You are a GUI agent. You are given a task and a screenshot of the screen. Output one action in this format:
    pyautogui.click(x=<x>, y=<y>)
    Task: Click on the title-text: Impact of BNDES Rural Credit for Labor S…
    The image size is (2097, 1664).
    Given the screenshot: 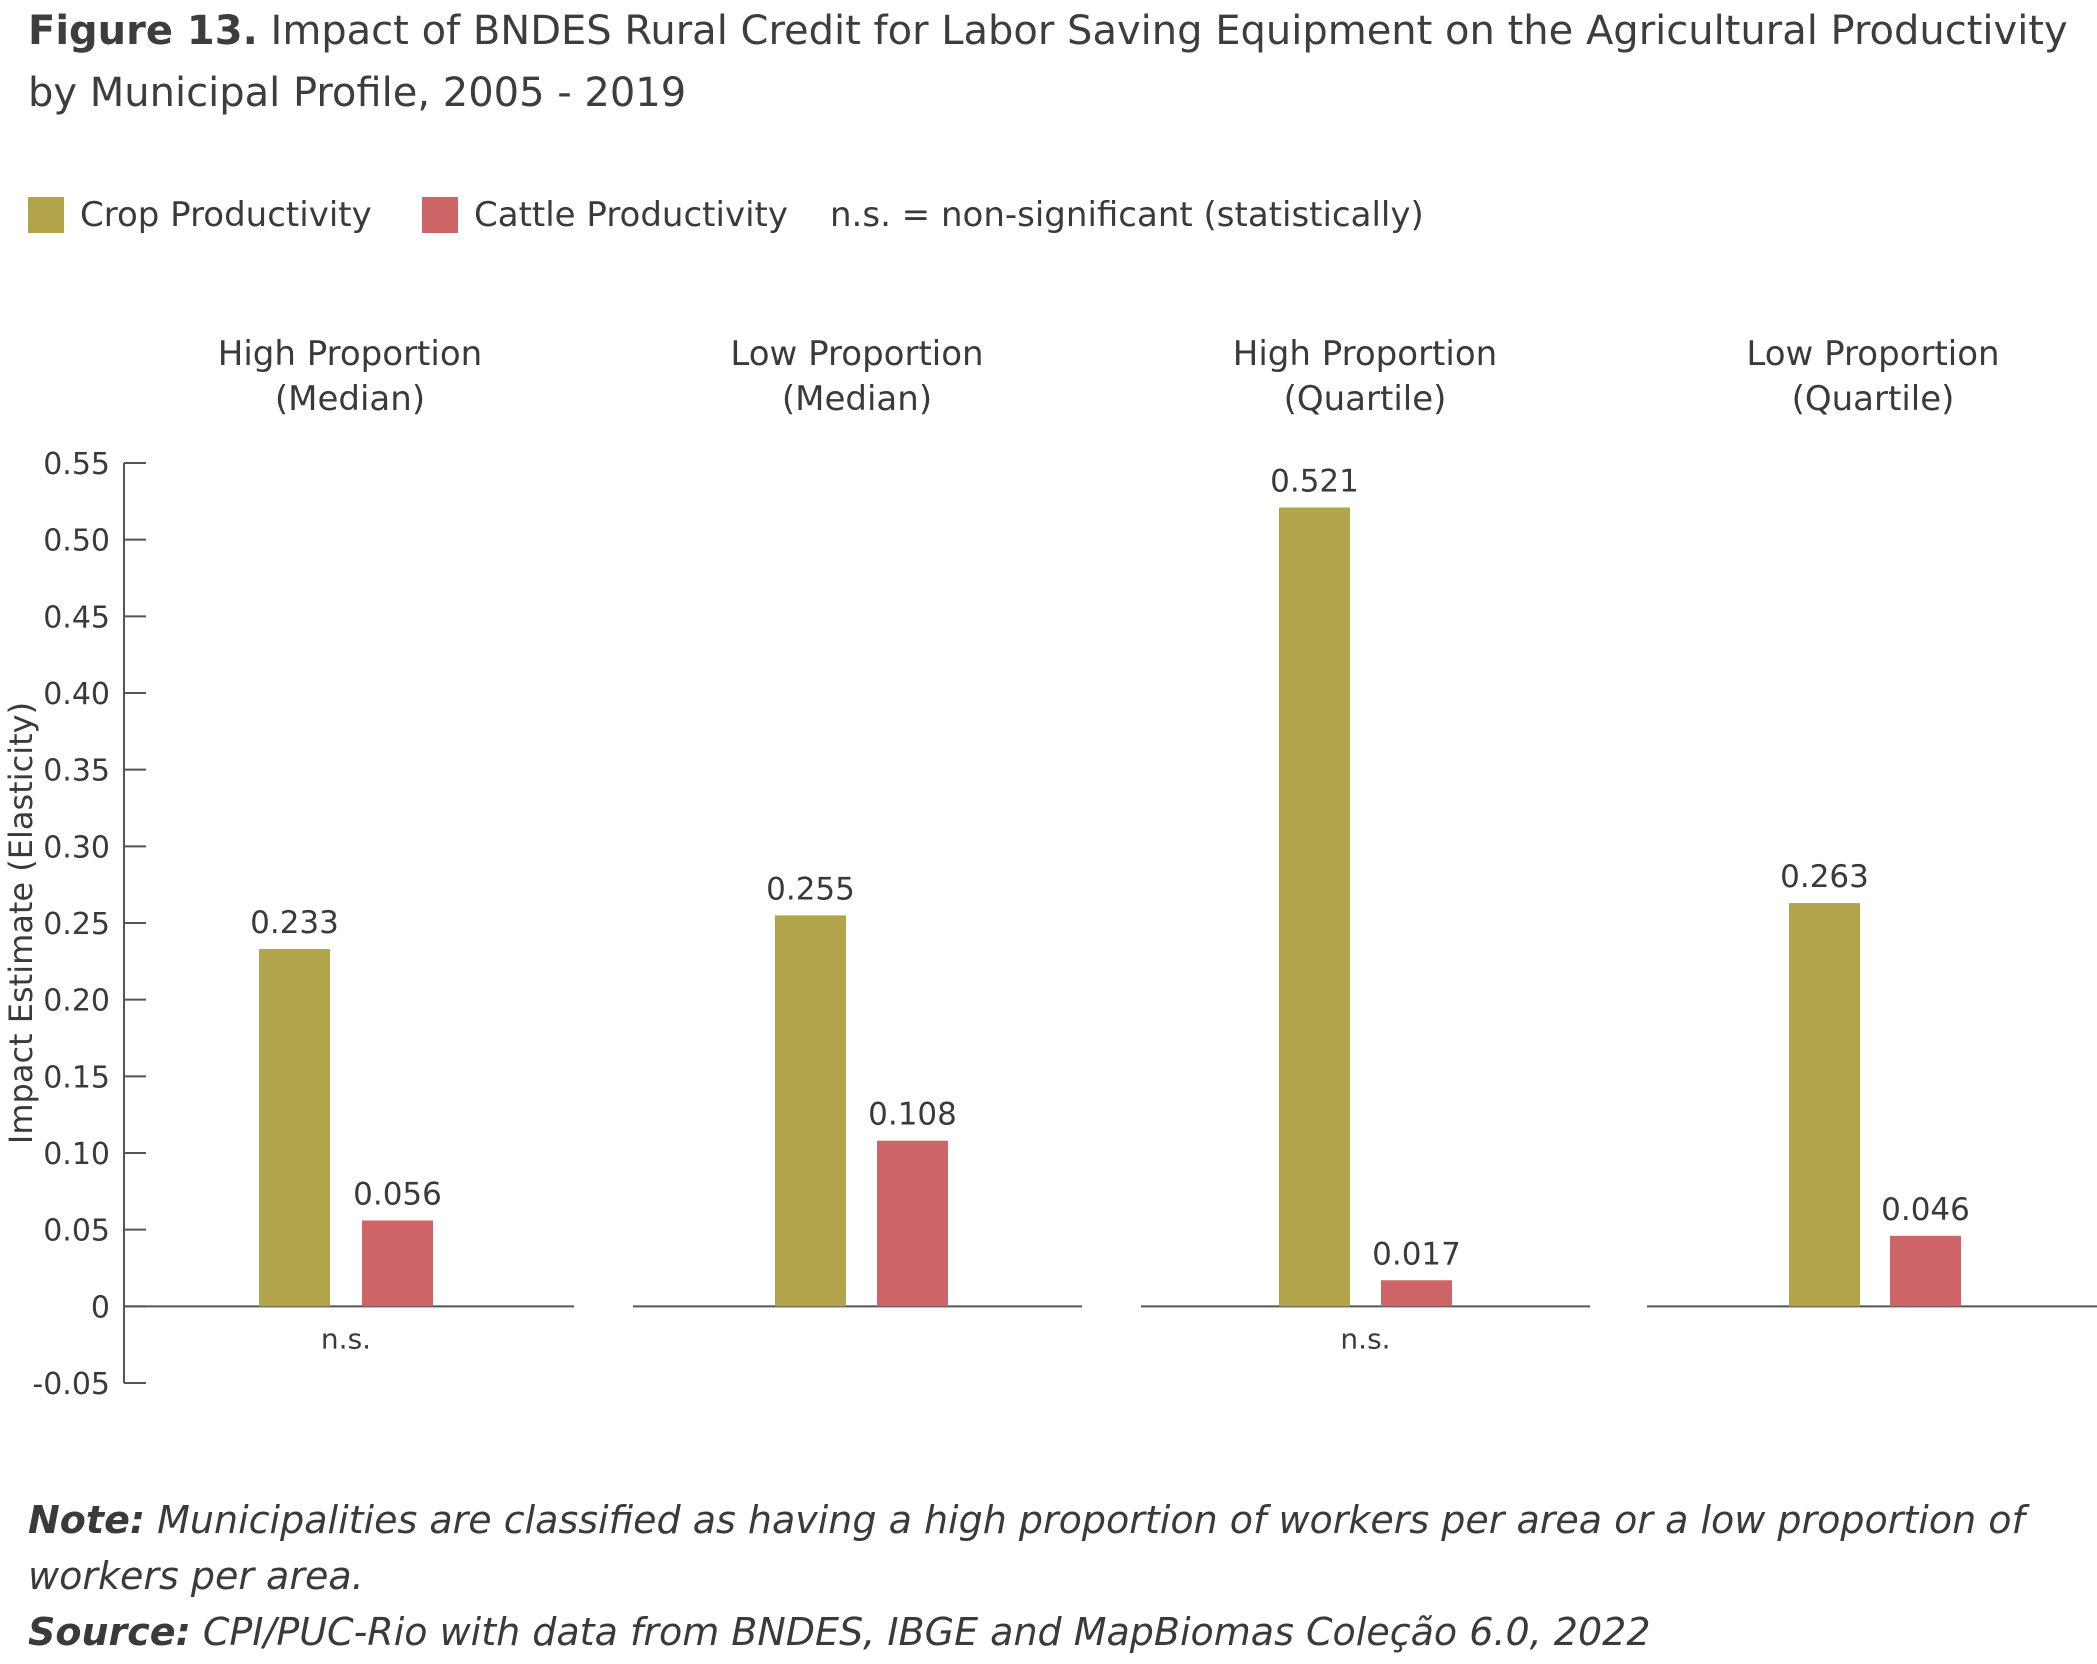 What is the action you would take?
    pyautogui.click(x=1048, y=62)
    